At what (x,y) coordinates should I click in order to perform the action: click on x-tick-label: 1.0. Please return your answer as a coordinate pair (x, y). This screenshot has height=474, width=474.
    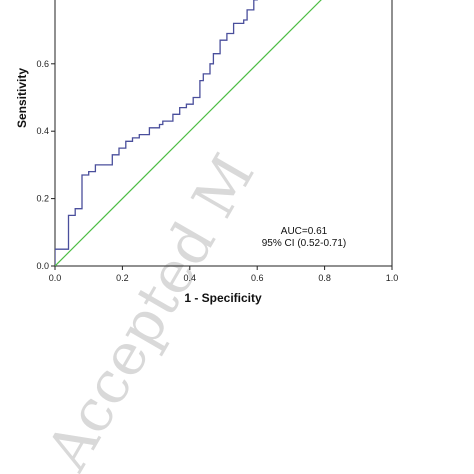
    Looking at the image, I should click on (392, 278).